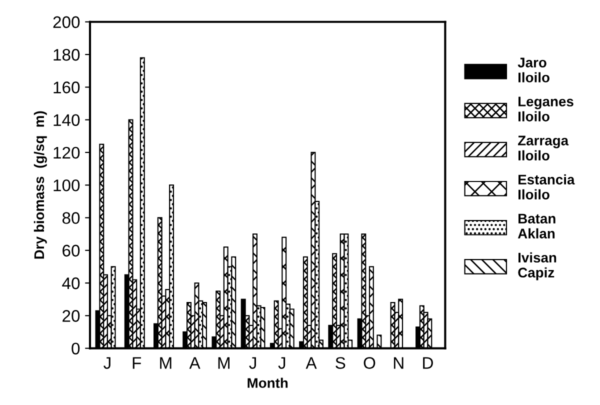 The width and height of the screenshot is (600, 405). Describe the element at coordinates (341, 363) in the screenshot. I see `x-tick-label: S` at that location.